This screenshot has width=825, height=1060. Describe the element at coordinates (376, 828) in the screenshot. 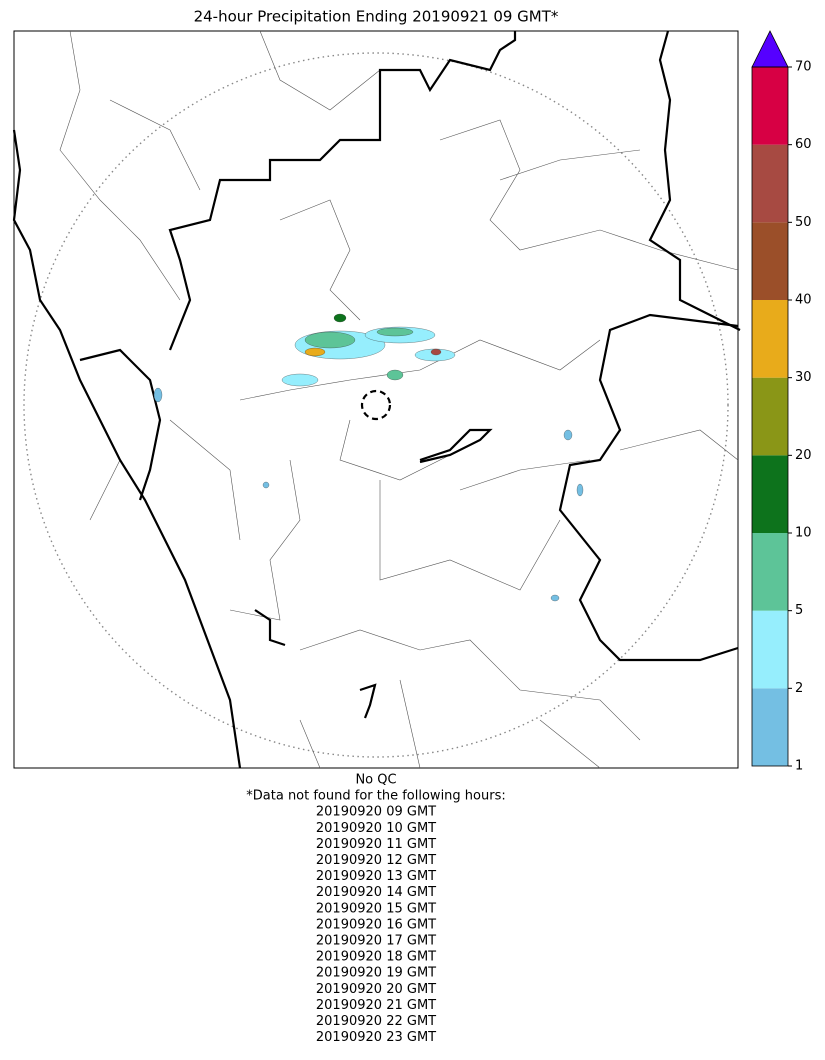

I see `note-line: 20190920 10 GMT` at that location.